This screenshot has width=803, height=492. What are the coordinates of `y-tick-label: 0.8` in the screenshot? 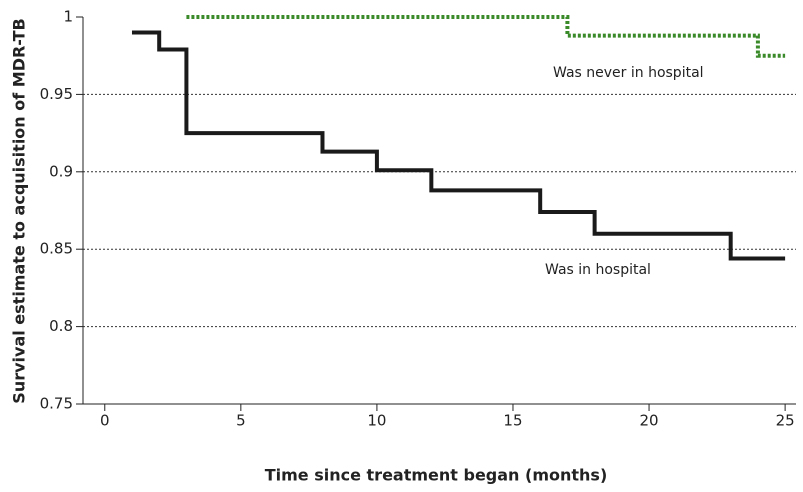 It's located at (61, 326).